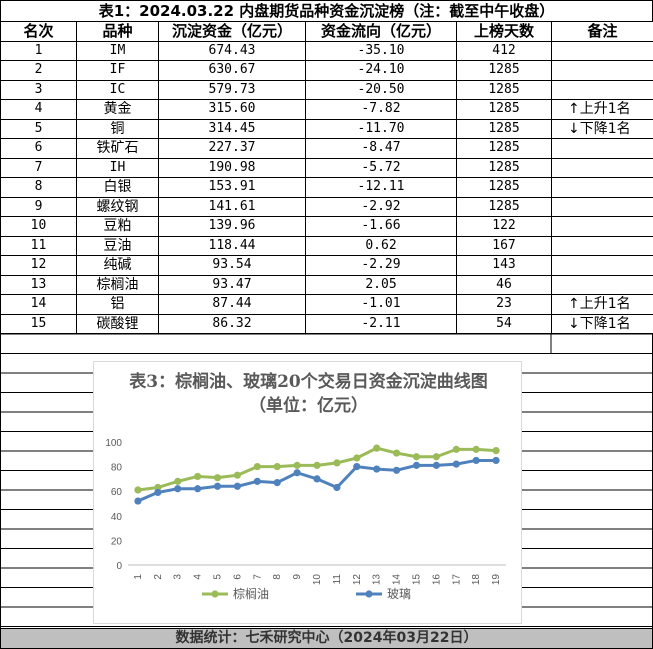 Image resolution: width=653 pixels, height=649 pixels. I want to click on variety-cell: 铝, so click(117, 304).